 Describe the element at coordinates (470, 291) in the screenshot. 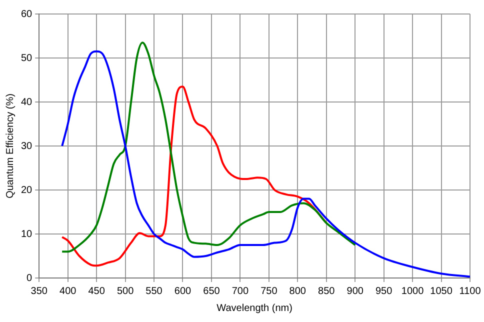

I see `x-tick-label: 1100` at that location.